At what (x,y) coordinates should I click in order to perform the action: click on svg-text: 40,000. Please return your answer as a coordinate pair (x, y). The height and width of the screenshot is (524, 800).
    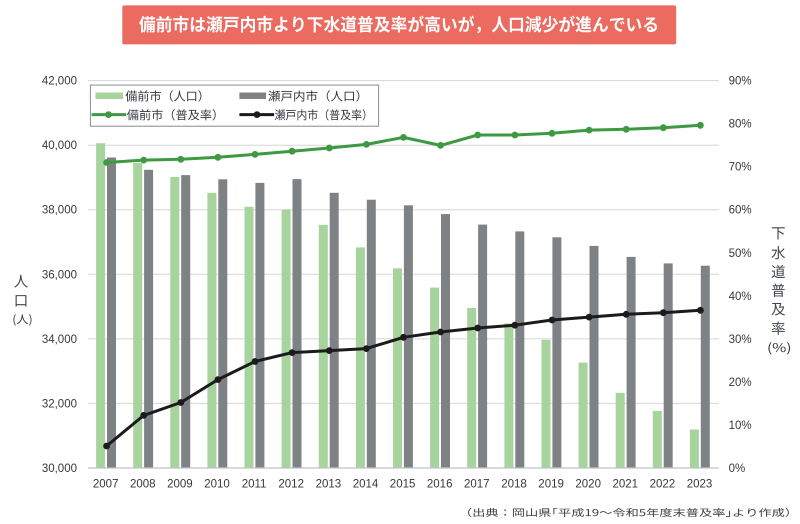
    Looking at the image, I should click on (59, 146).